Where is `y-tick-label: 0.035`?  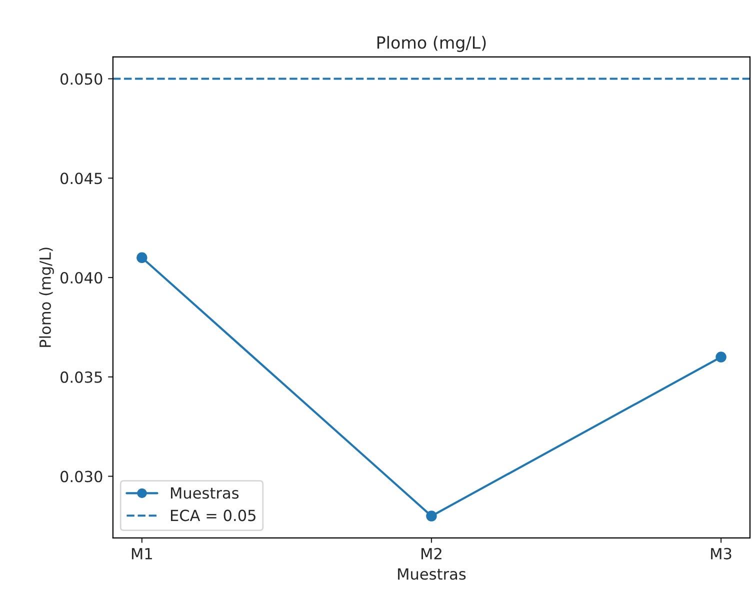
y-tick-label: 0.035 is located at coordinates (81, 377).